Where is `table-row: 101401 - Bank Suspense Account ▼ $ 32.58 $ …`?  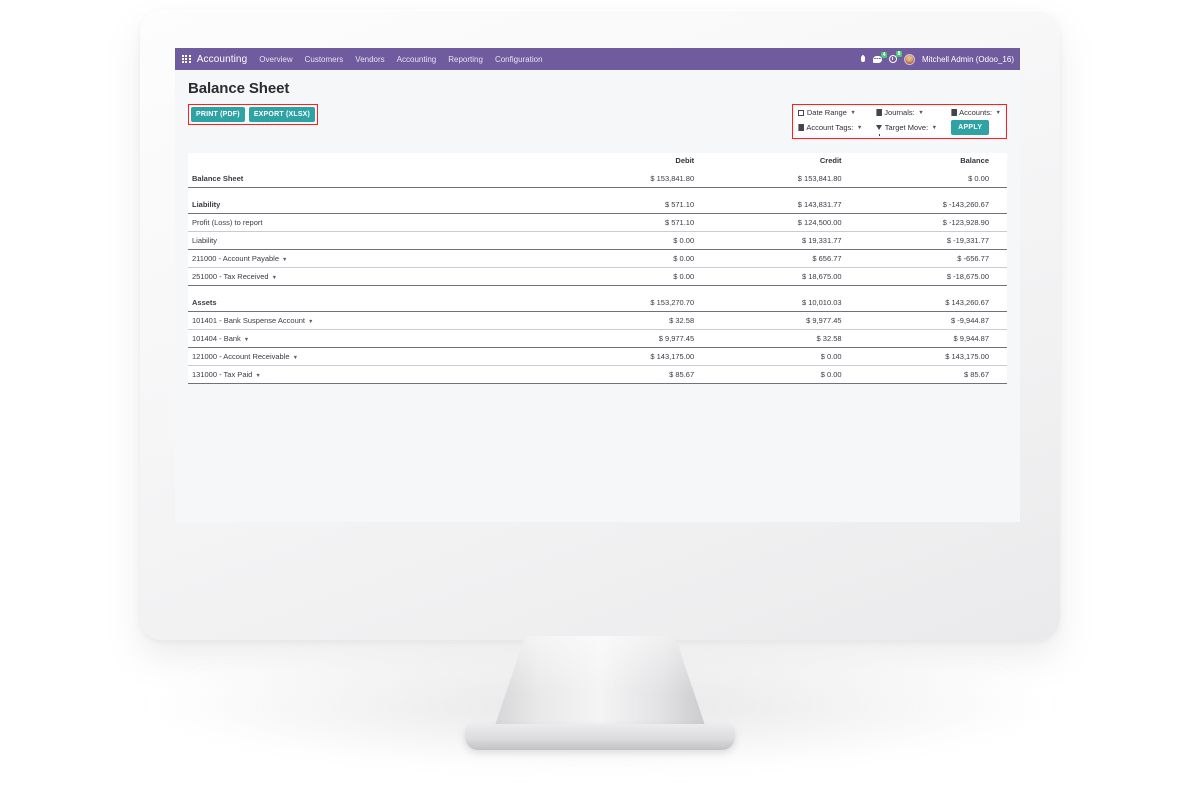
table-row: 101401 - Bank Suspense Account ▼ $ 32.58 $ … is located at coordinates (597, 321).